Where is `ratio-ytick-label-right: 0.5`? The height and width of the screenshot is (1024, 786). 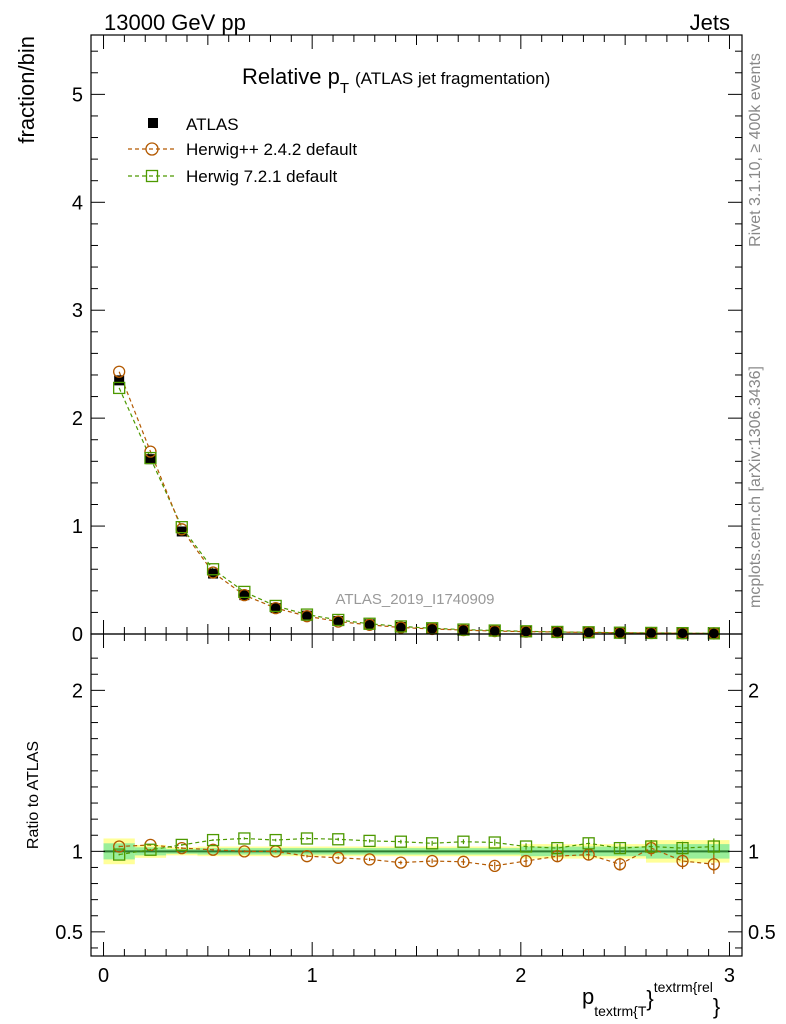 ratio-ytick-label-right: 0.5 is located at coordinates (762, 933).